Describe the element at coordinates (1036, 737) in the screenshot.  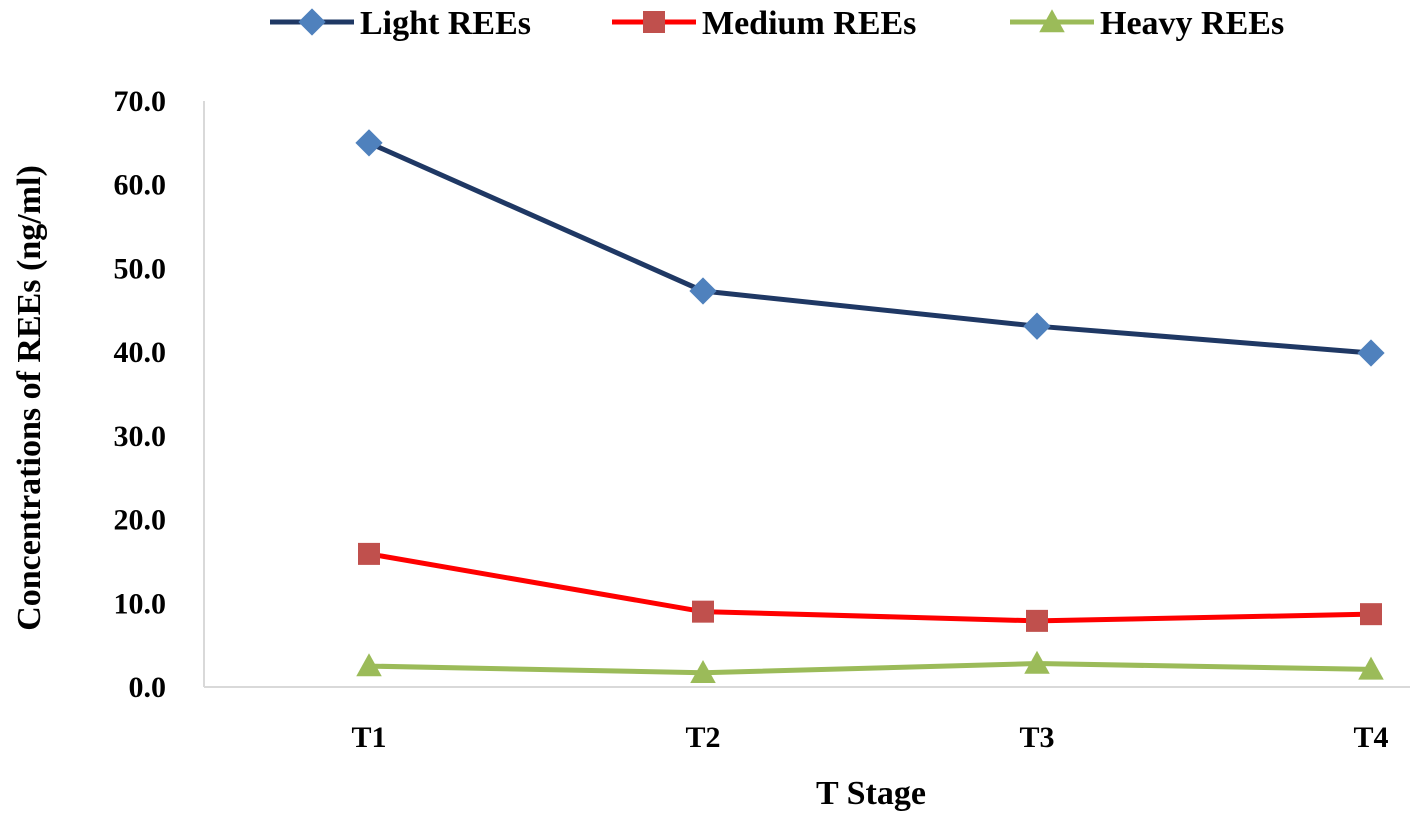
I see `x-tick-label: T3` at that location.